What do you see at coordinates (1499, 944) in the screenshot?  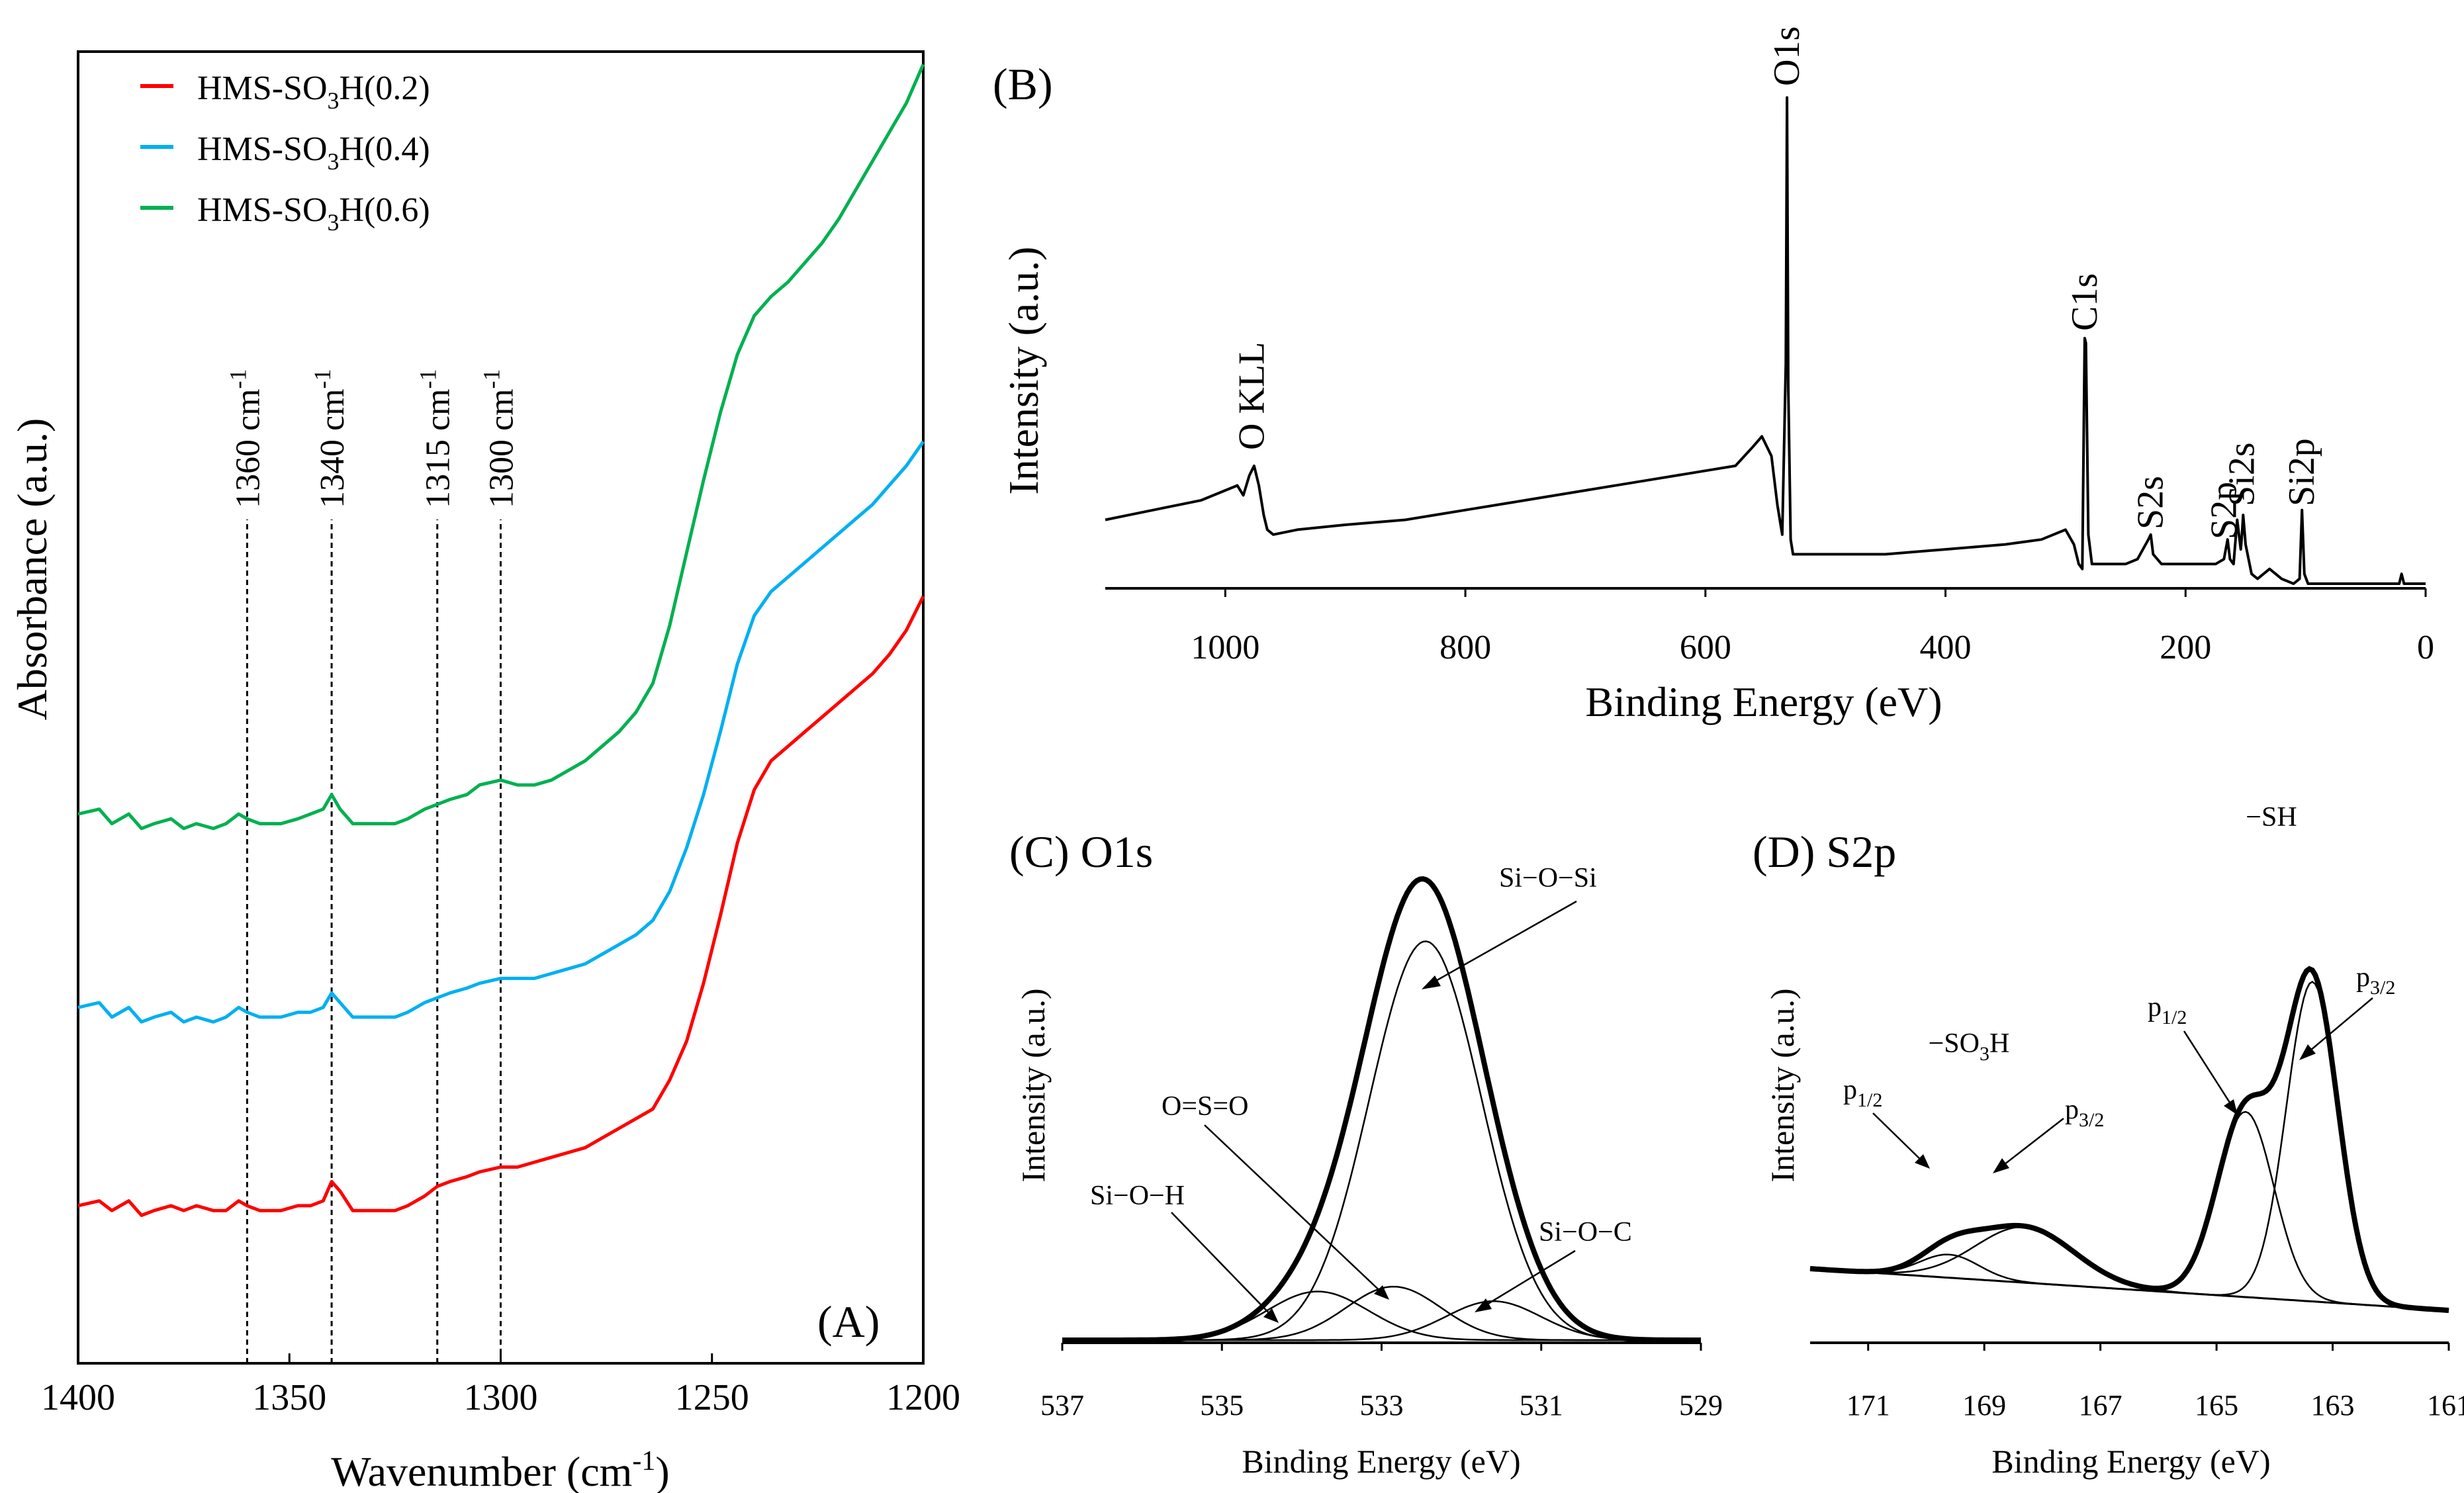 I see `arrow-si-o-si` at bounding box center [1499, 944].